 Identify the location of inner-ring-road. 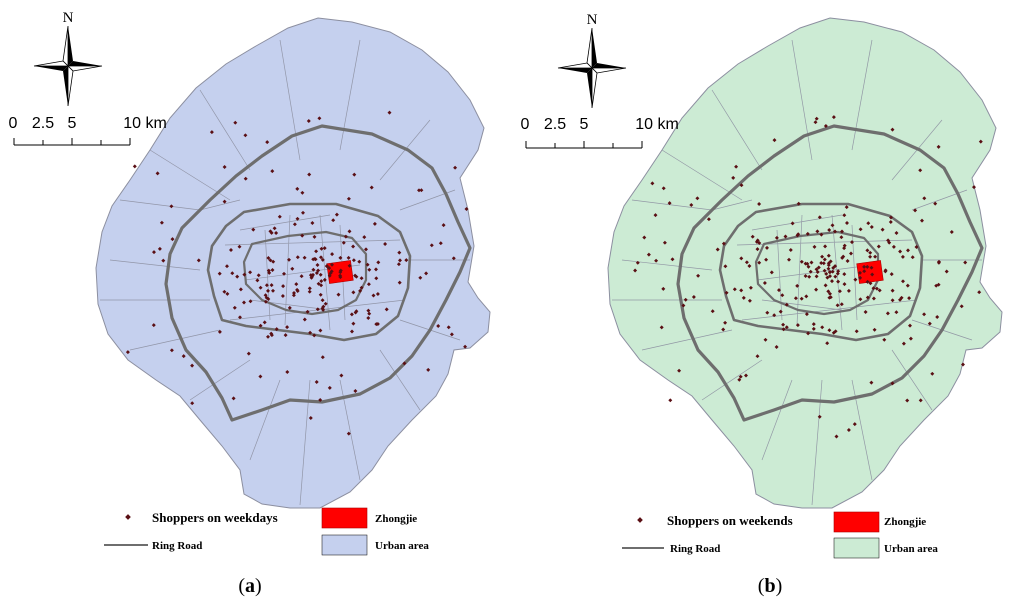
(305, 273).